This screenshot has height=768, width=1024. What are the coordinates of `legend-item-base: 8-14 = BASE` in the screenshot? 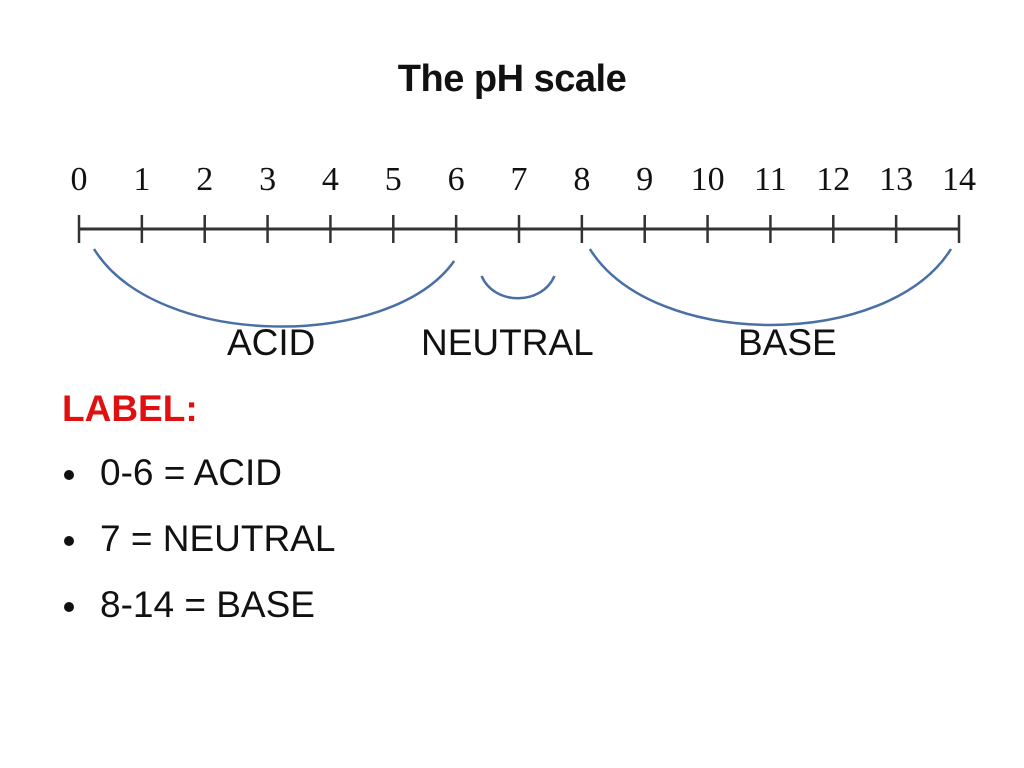 It's located at (198, 617).